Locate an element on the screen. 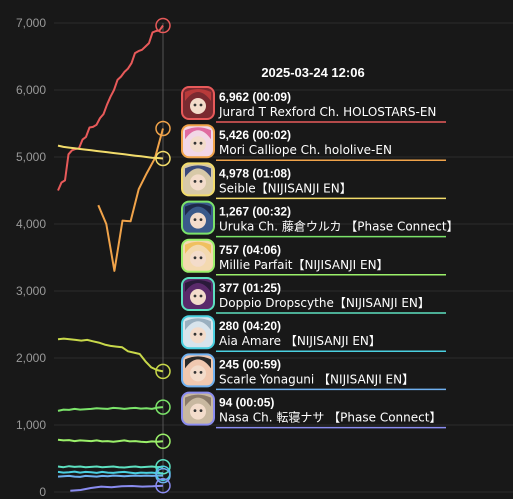  tooltip-value: 5,426 (00:02) is located at coordinates (255, 135).